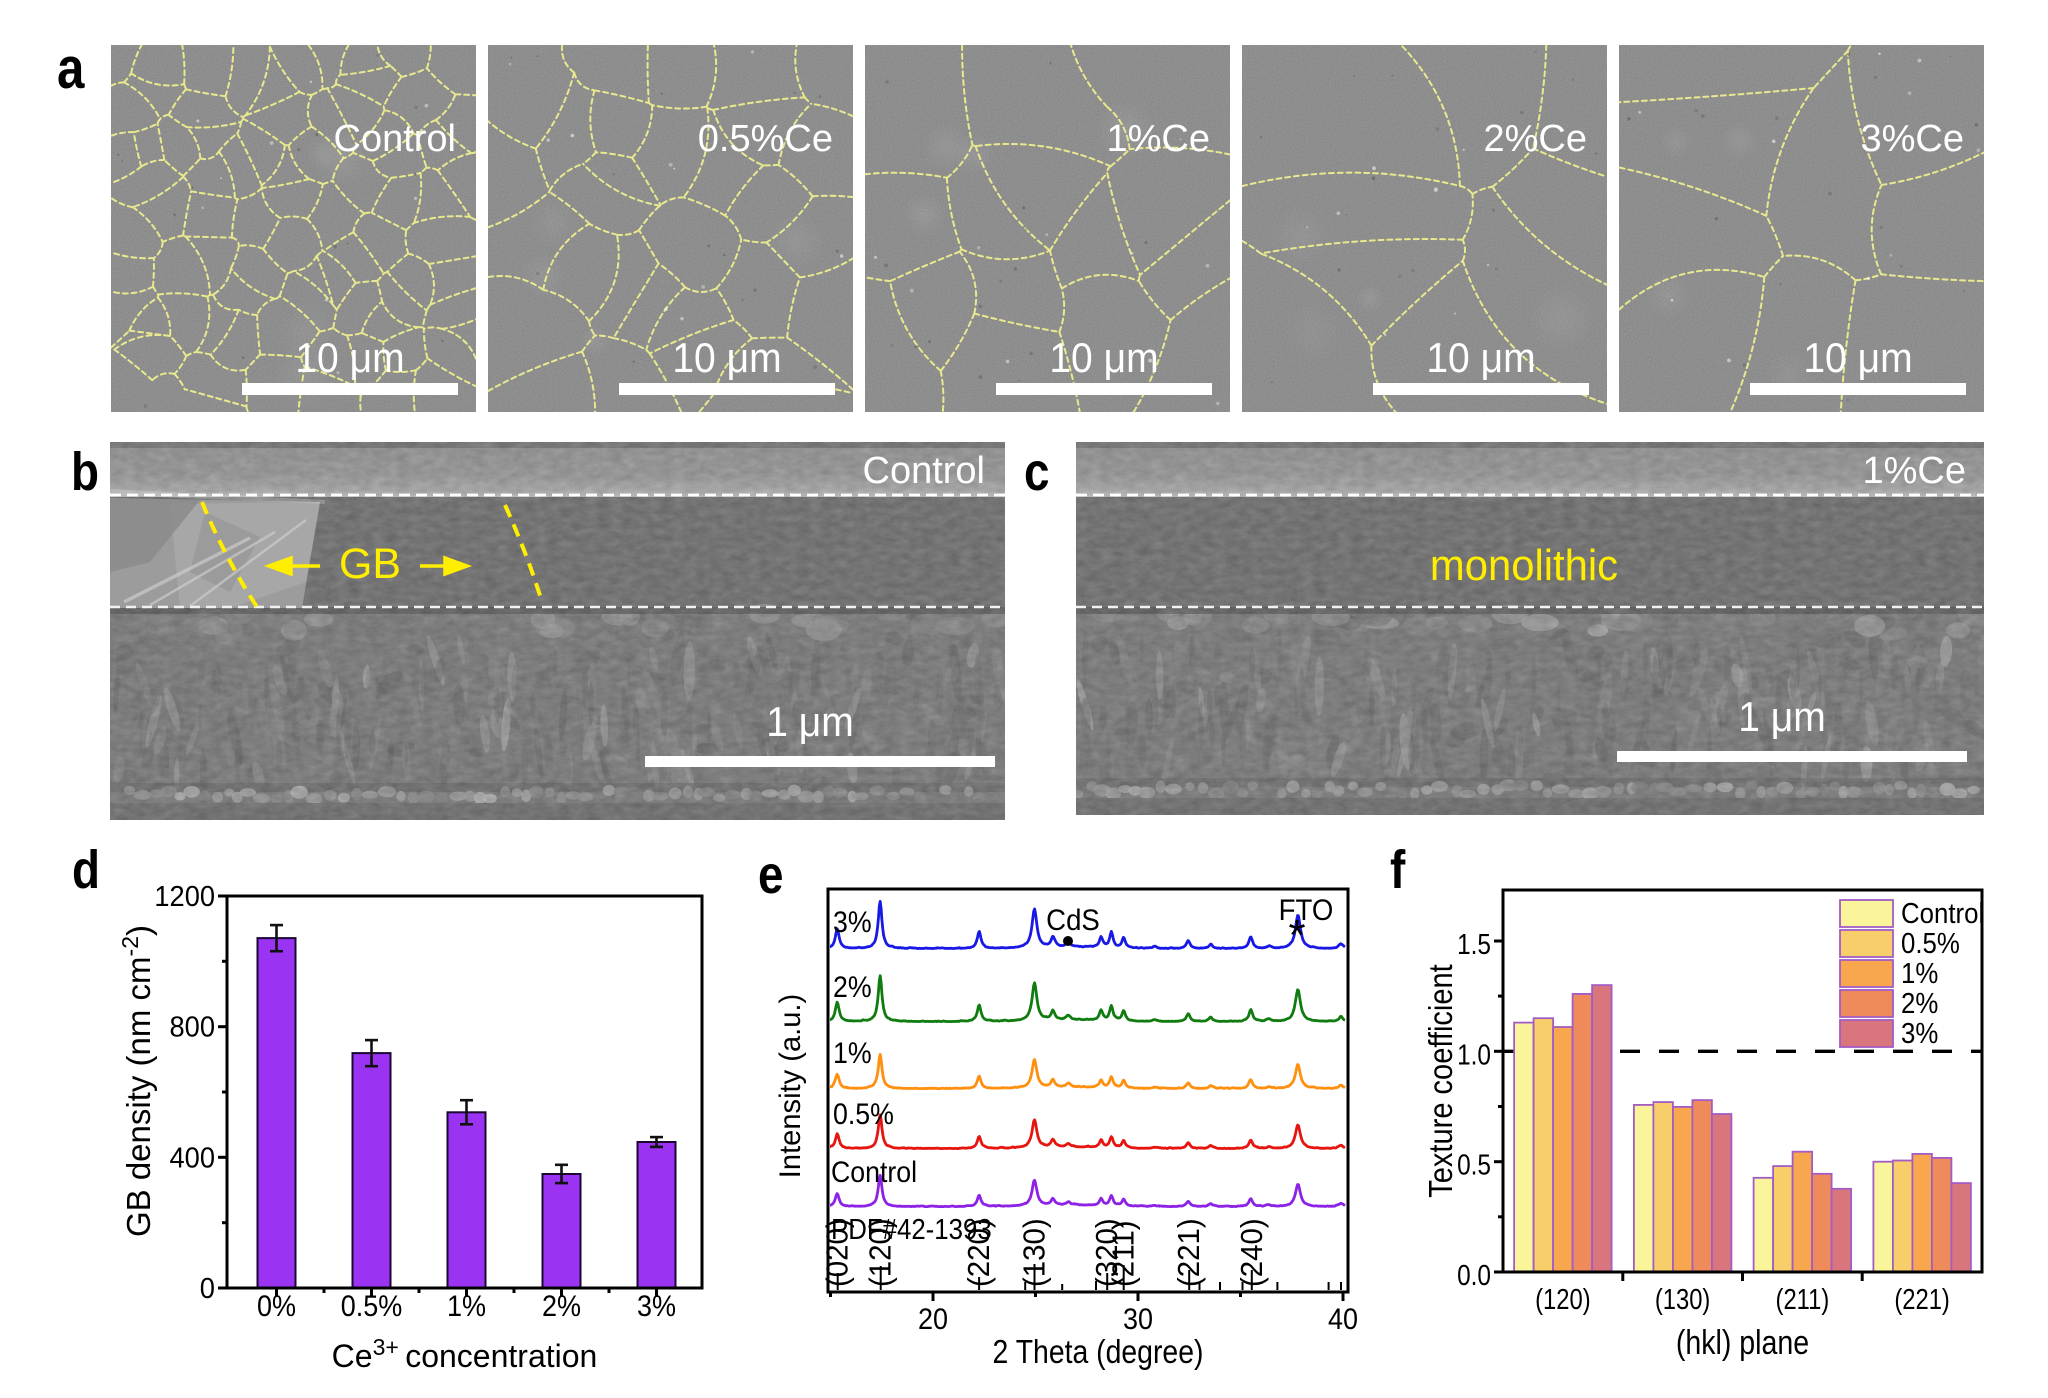 This screenshot has height=1398, width=2048. Describe the element at coordinates (933, 1319) in the screenshot. I see `svg-text: 20` at that location.